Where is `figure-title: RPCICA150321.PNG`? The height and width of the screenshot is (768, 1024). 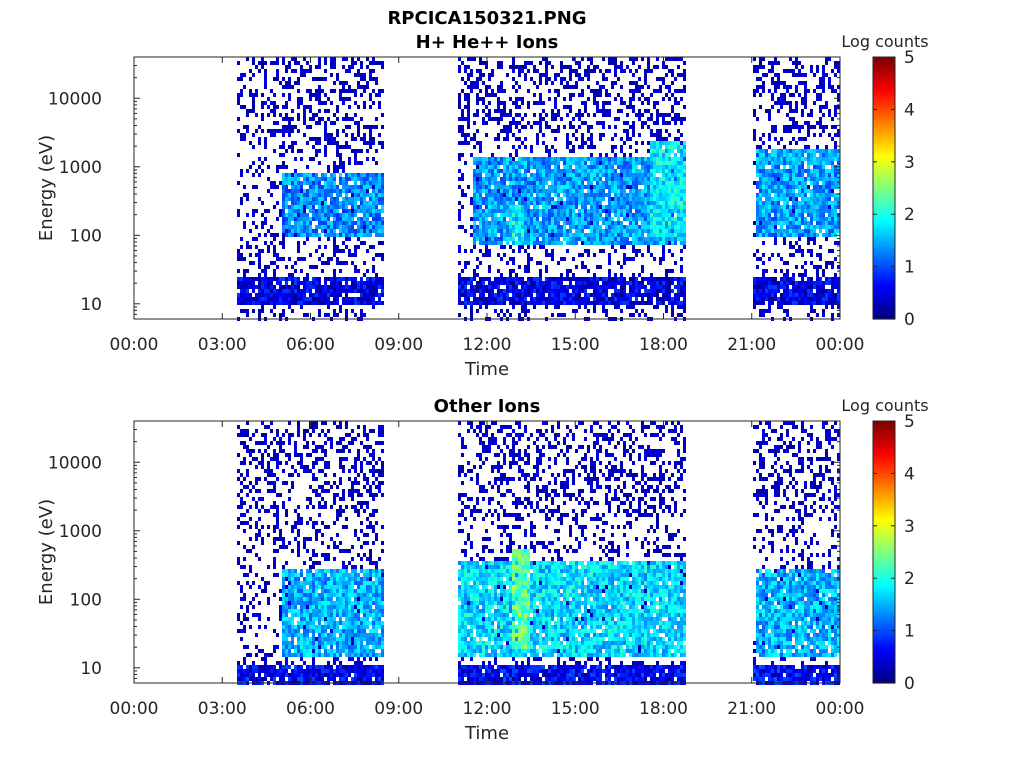 figure-title: RPCICA150321.PNG is located at coordinates (486, 18).